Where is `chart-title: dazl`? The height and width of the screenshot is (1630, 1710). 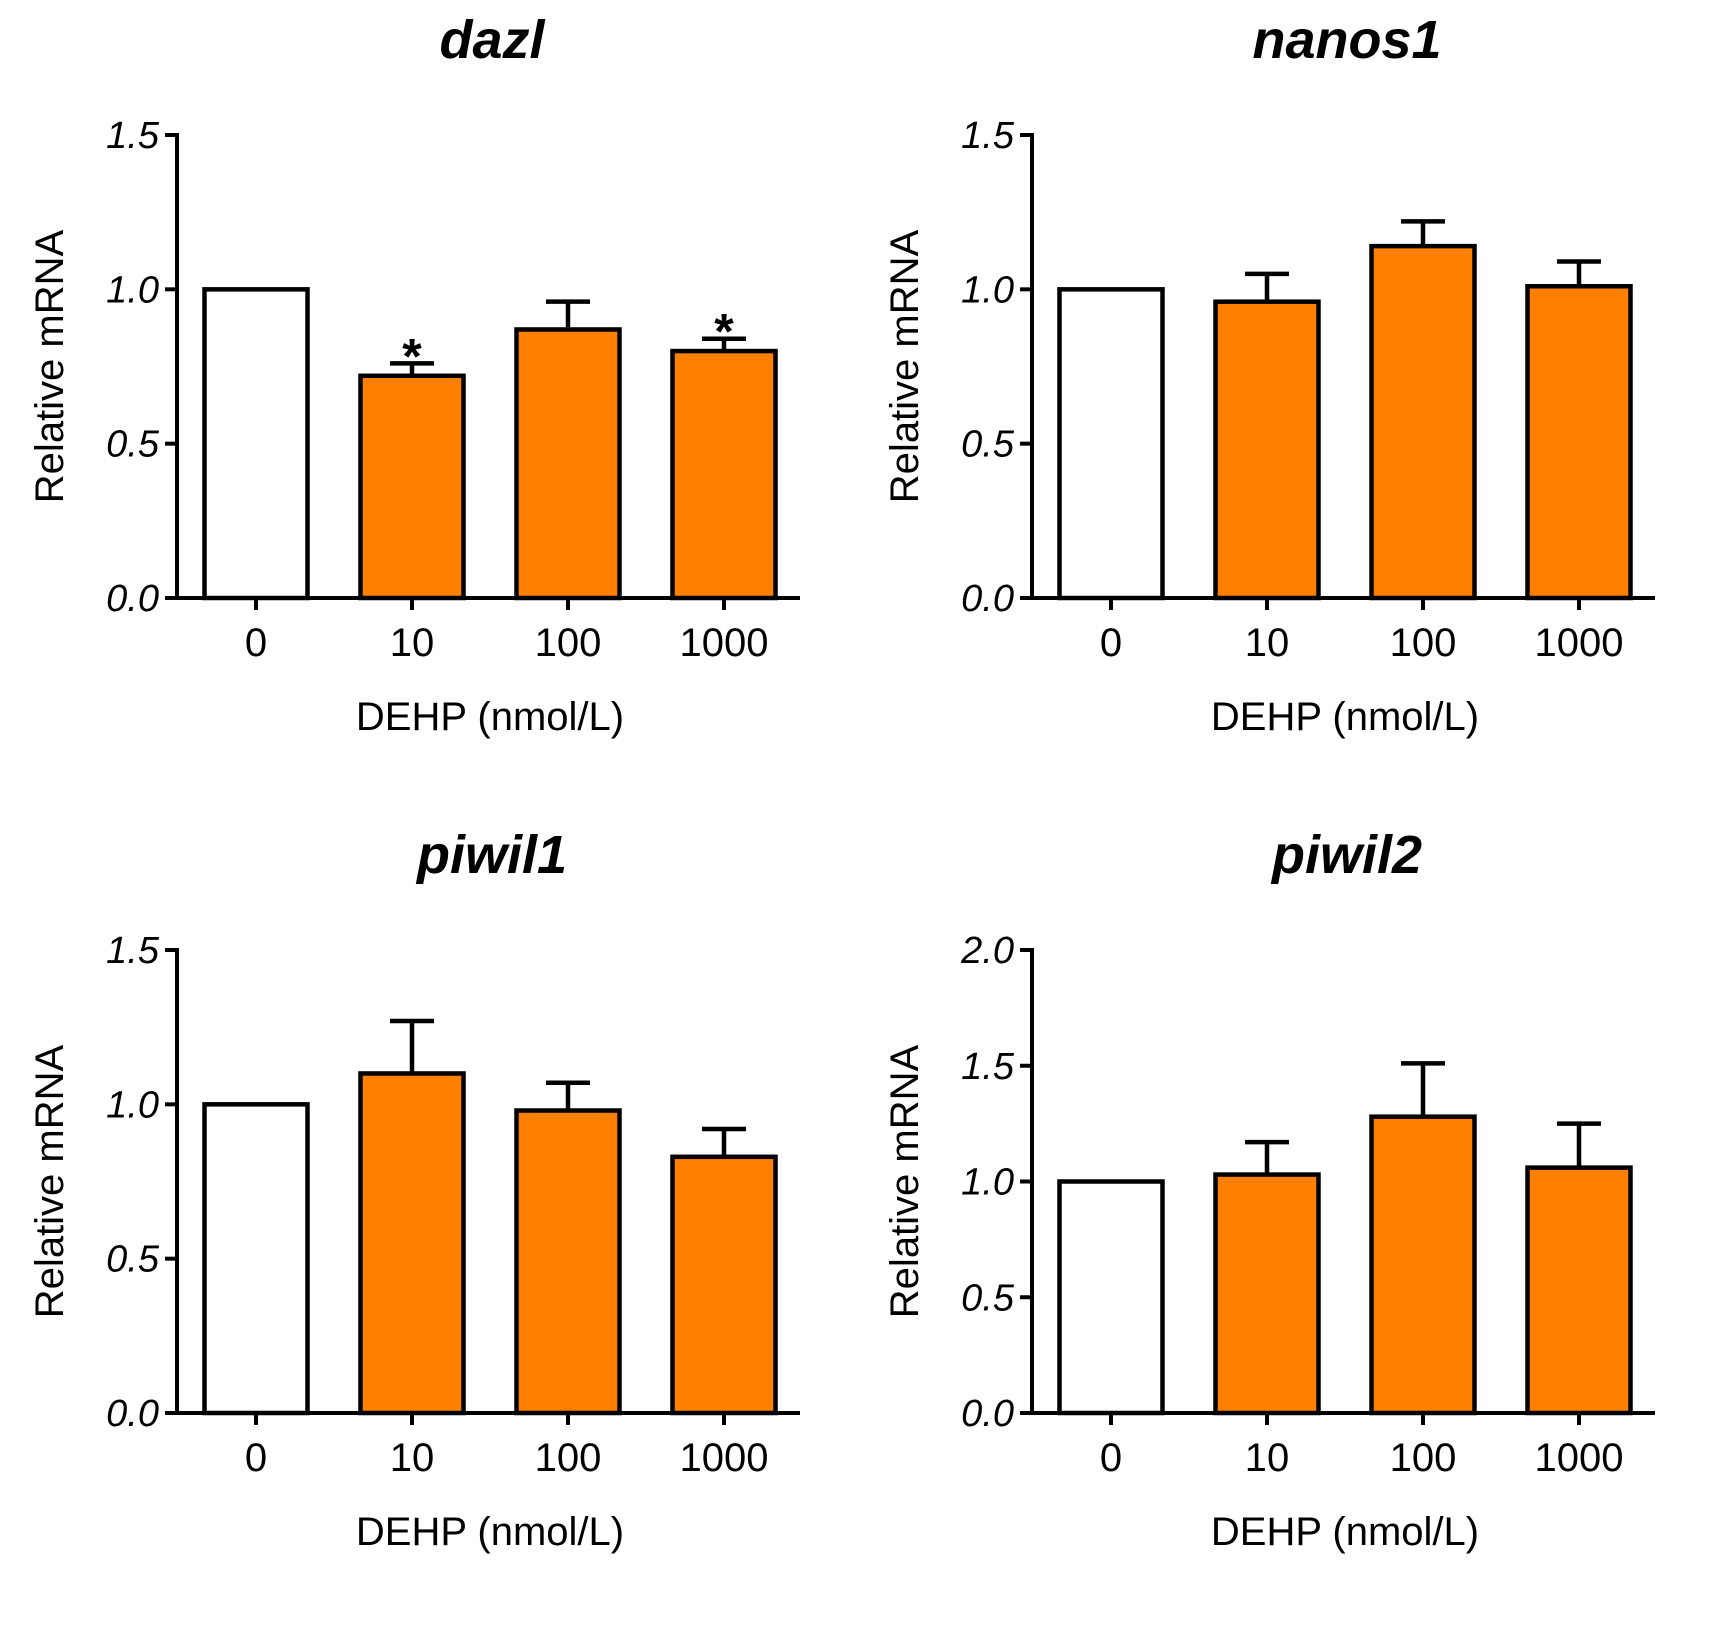 chart-title: dazl is located at coordinates (492, 40).